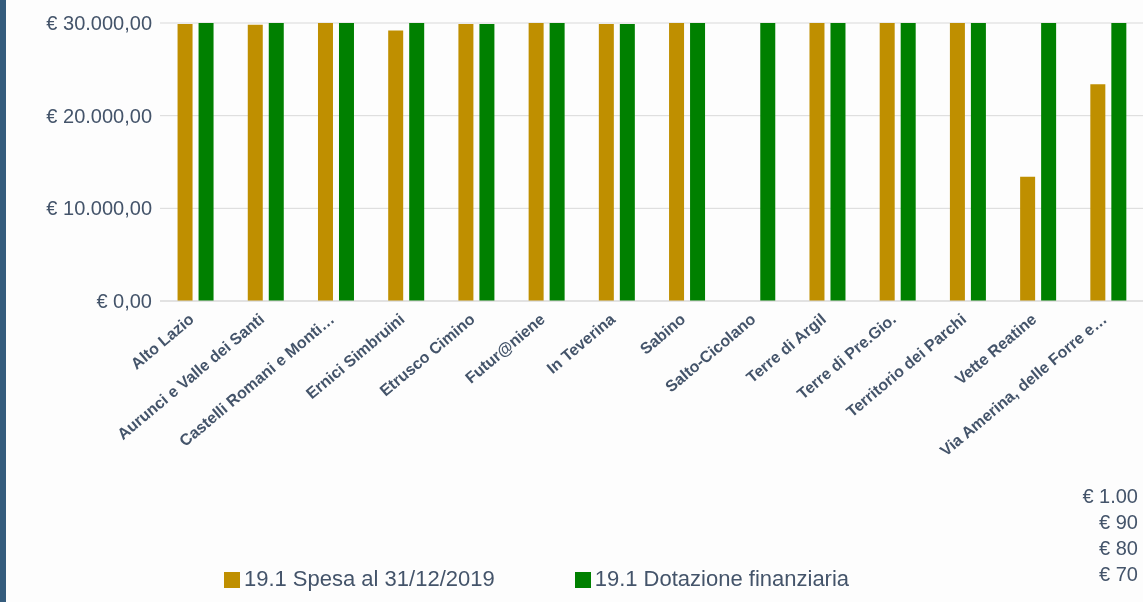 The width and height of the screenshot is (1143, 602). What do you see at coordinates (99, 208) in the screenshot?
I see `y-tick-label: € 10.000,00` at bounding box center [99, 208].